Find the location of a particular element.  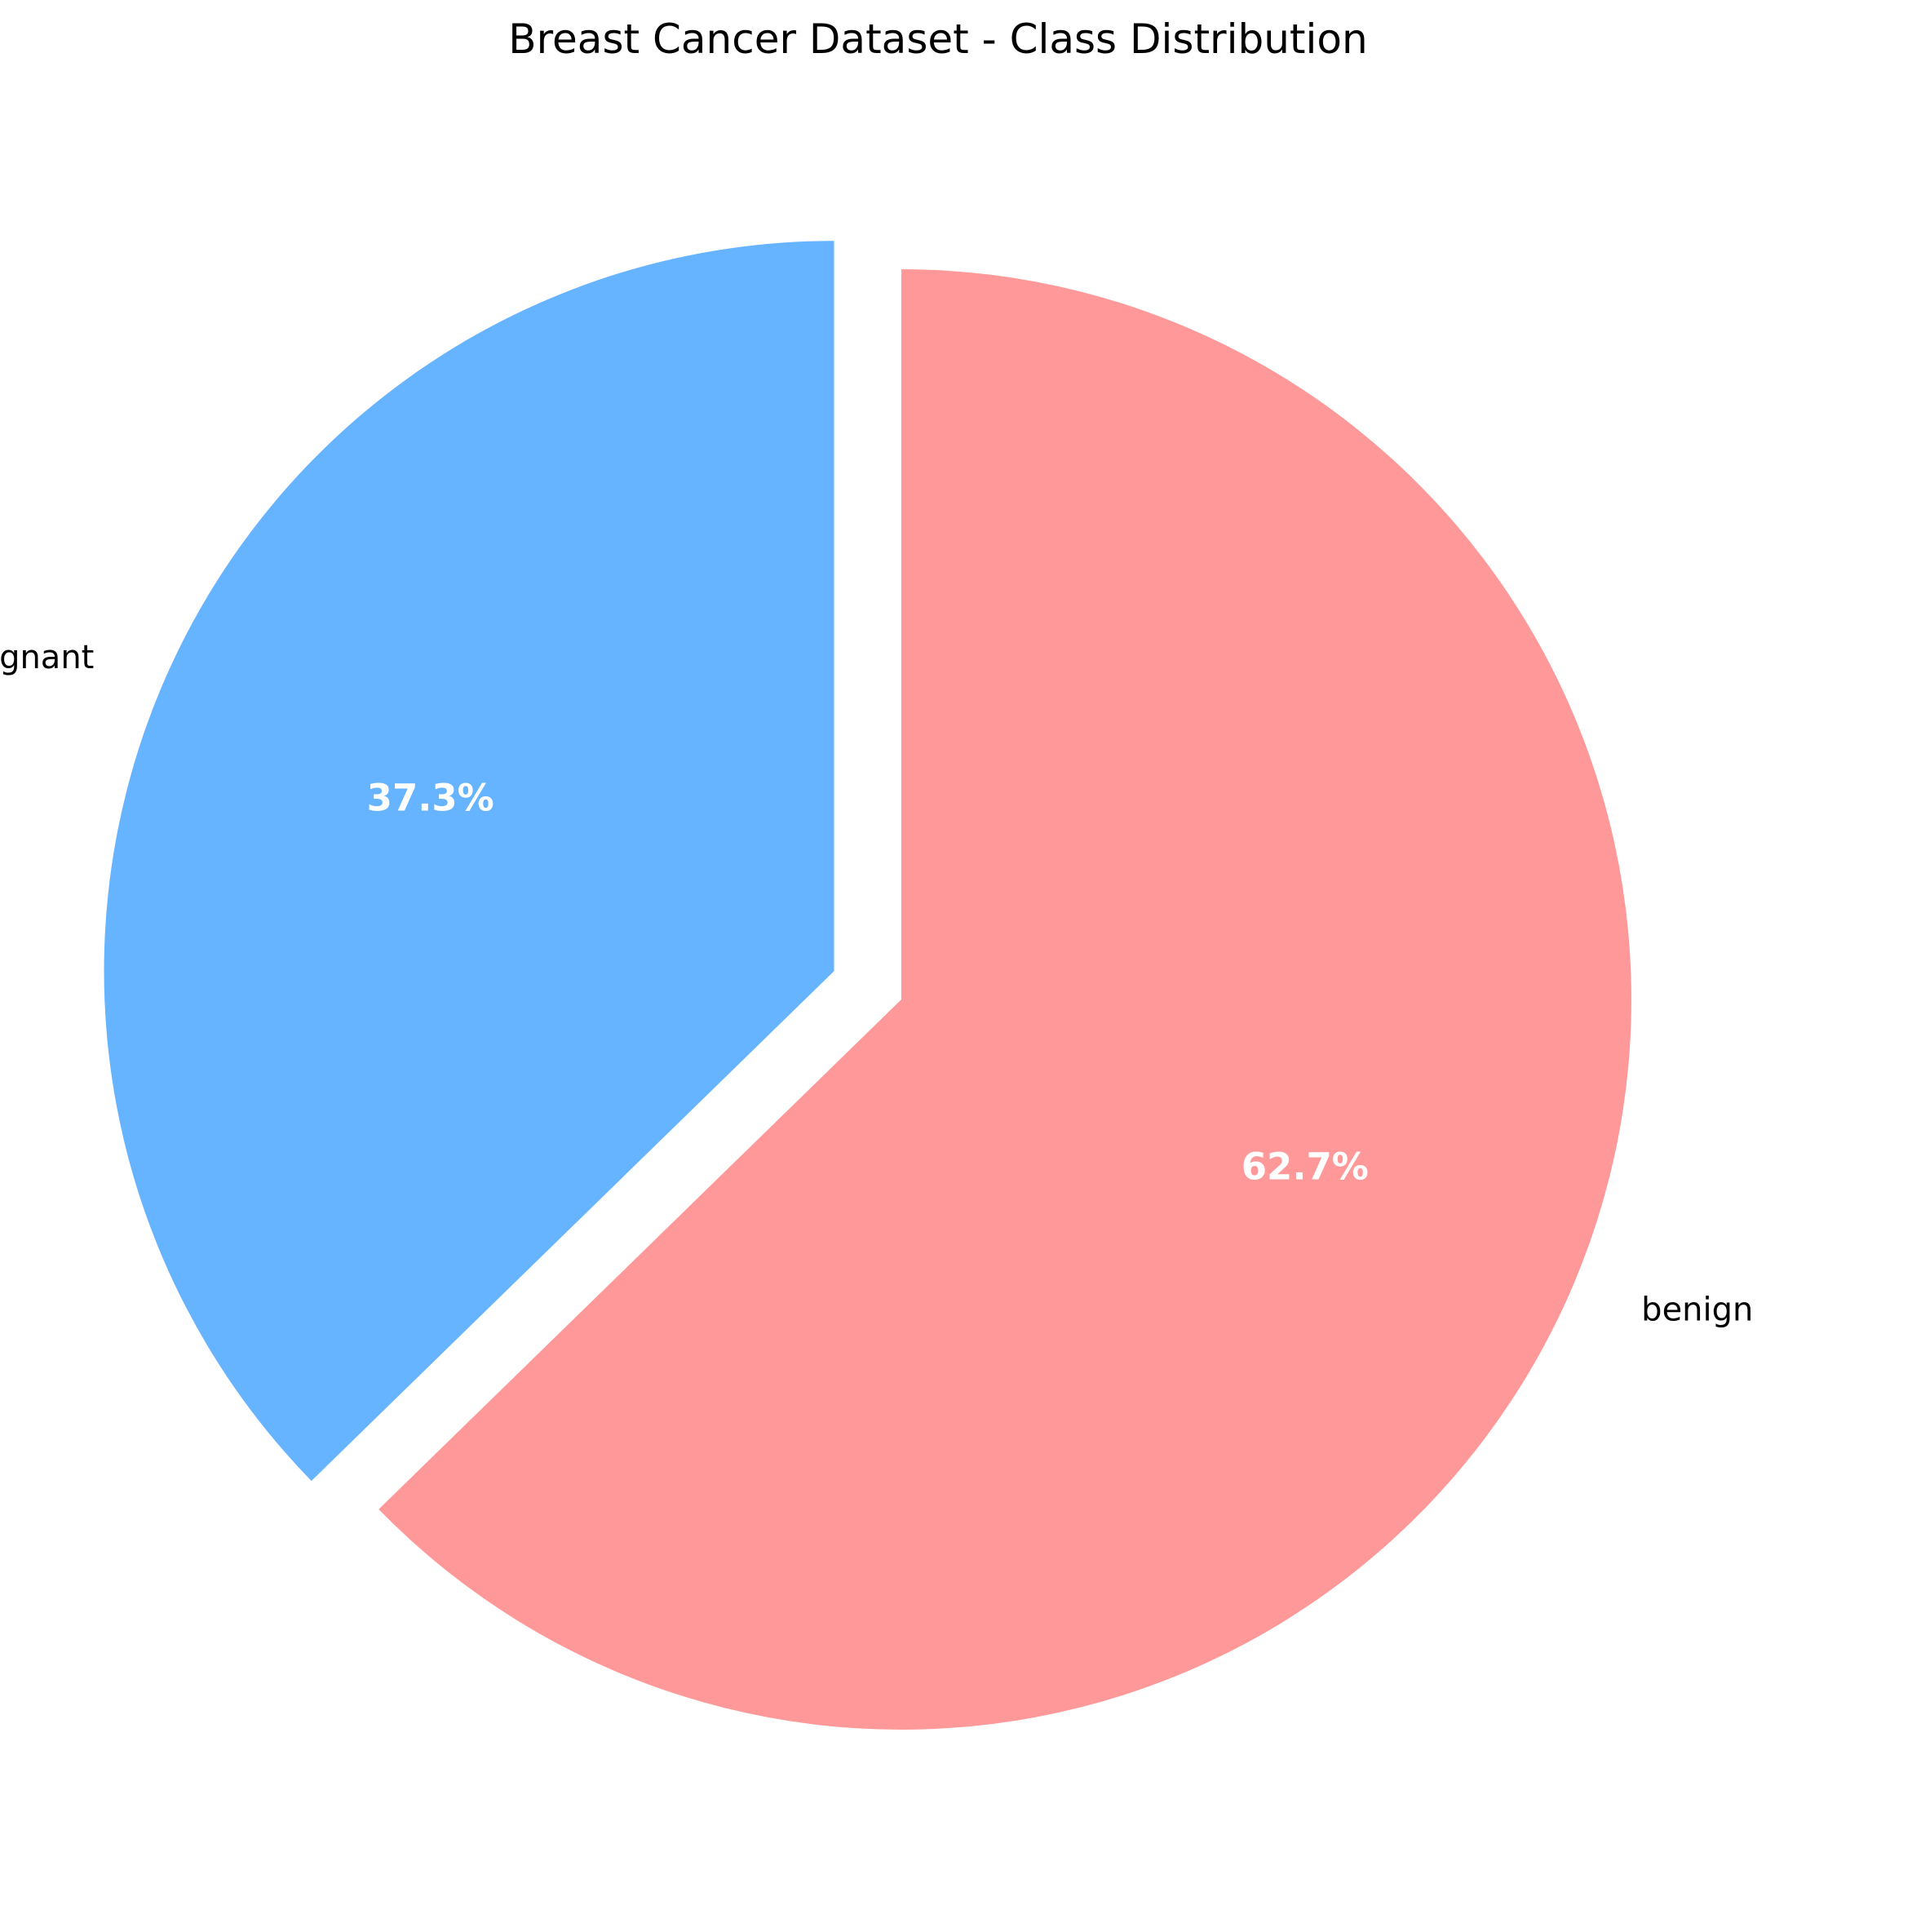

slice-label-malignant: malignant is located at coordinates (47, 657).